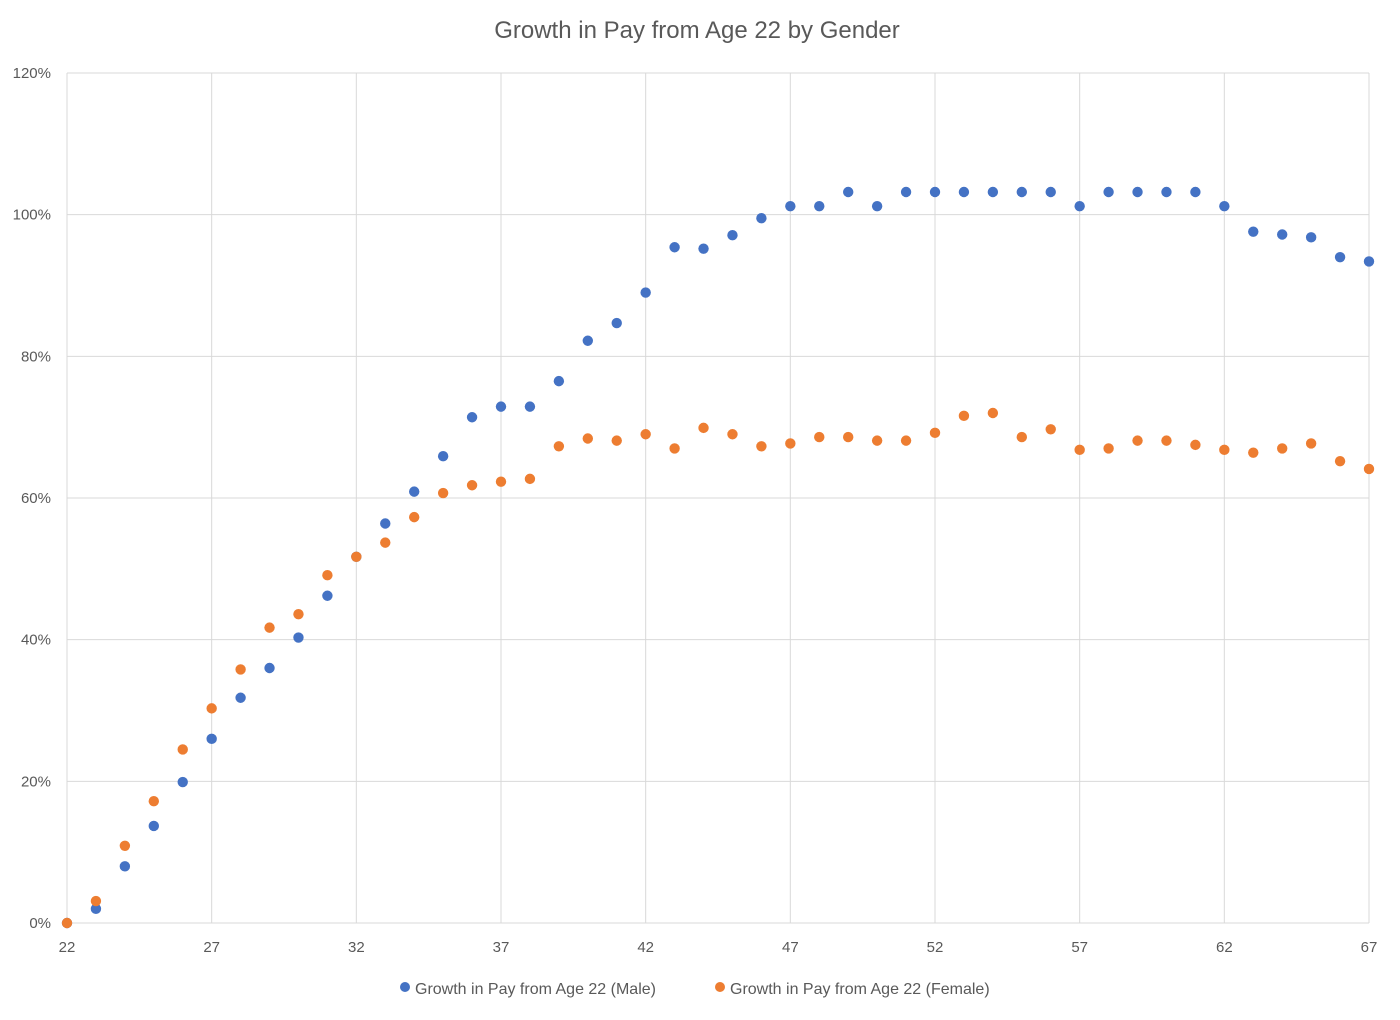 This screenshot has height=1020, width=1400. I want to click on x-tick-label: 52, so click(935, 947).